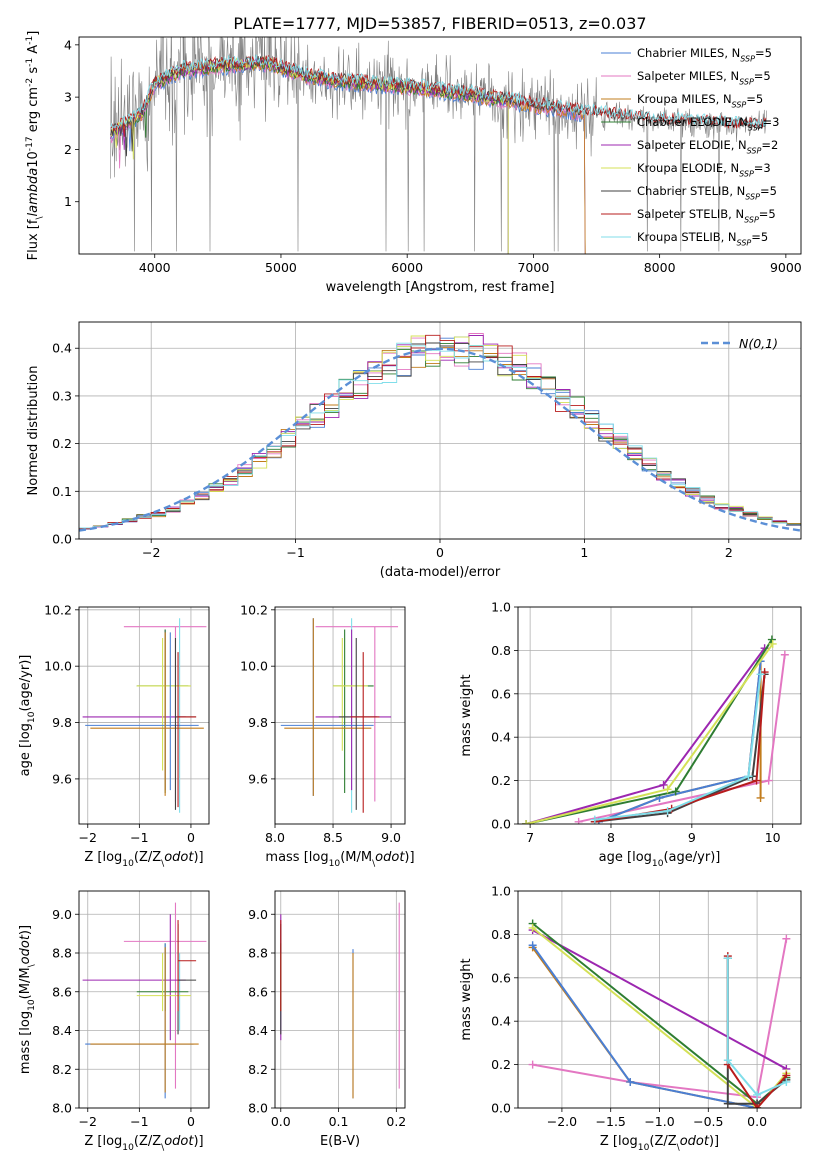 This screenshot has width=819, height=1170. What do you see at coordinates (58, 609) in the screenshot?
I see `age-vs-Z-ytick-label: 10.2` at bounding box center [58, 609].